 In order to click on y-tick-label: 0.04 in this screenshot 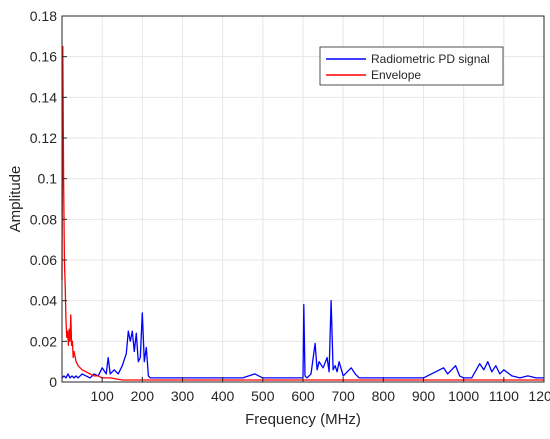, I will do `click(43, 301)`.